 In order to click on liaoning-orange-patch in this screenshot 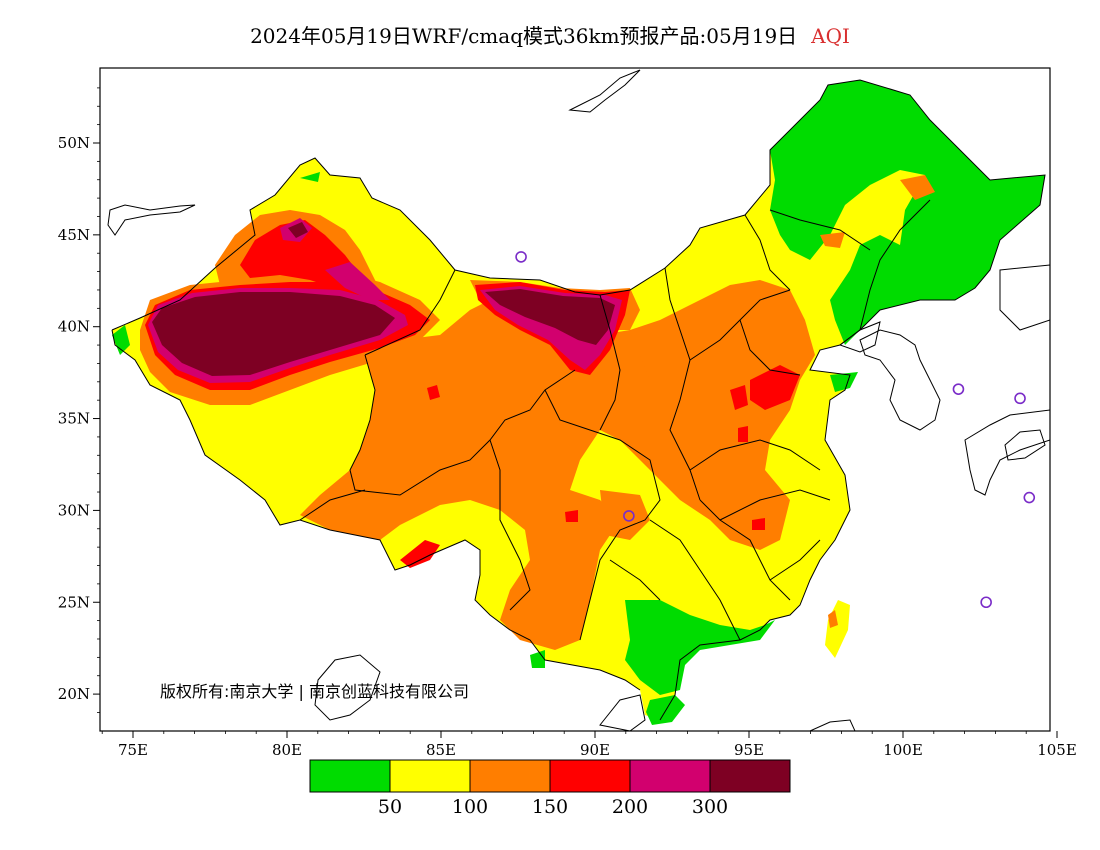, I will do `click(832, 240)`.